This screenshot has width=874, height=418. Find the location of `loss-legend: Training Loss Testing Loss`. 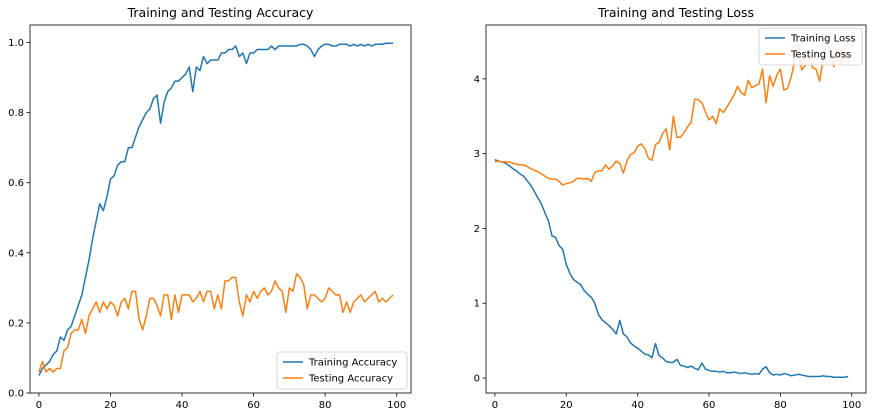

loss-legend: Training Loss Testing Loss is located at coordinates (810, 46).